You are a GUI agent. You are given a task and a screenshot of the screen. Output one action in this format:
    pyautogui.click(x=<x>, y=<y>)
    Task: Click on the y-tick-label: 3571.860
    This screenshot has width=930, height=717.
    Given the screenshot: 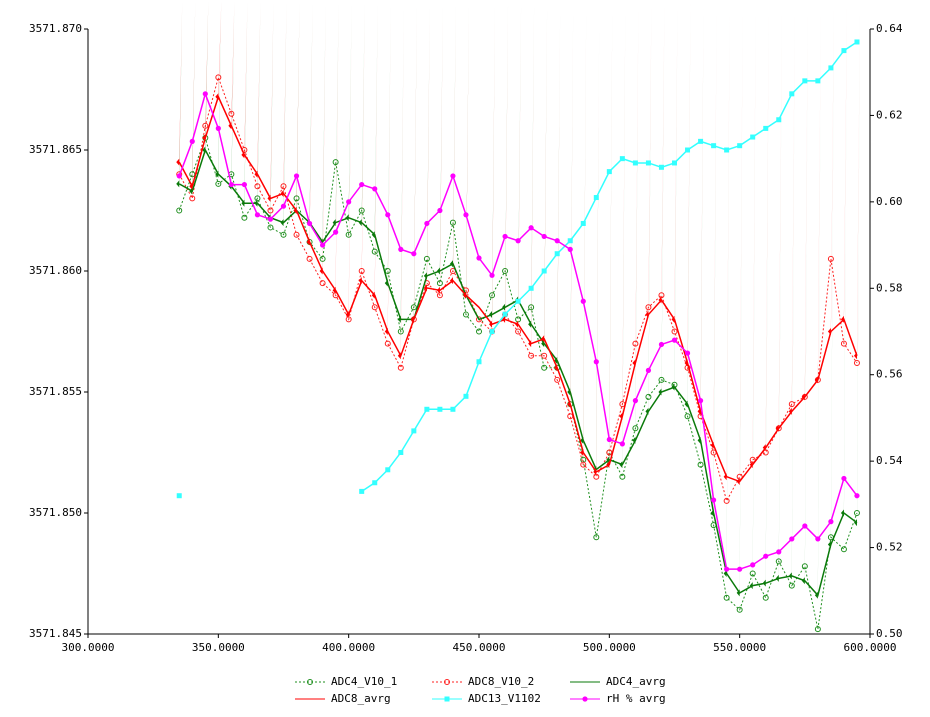 What is the action you would take?
    pyautogui.click(x=55, y=270)
    